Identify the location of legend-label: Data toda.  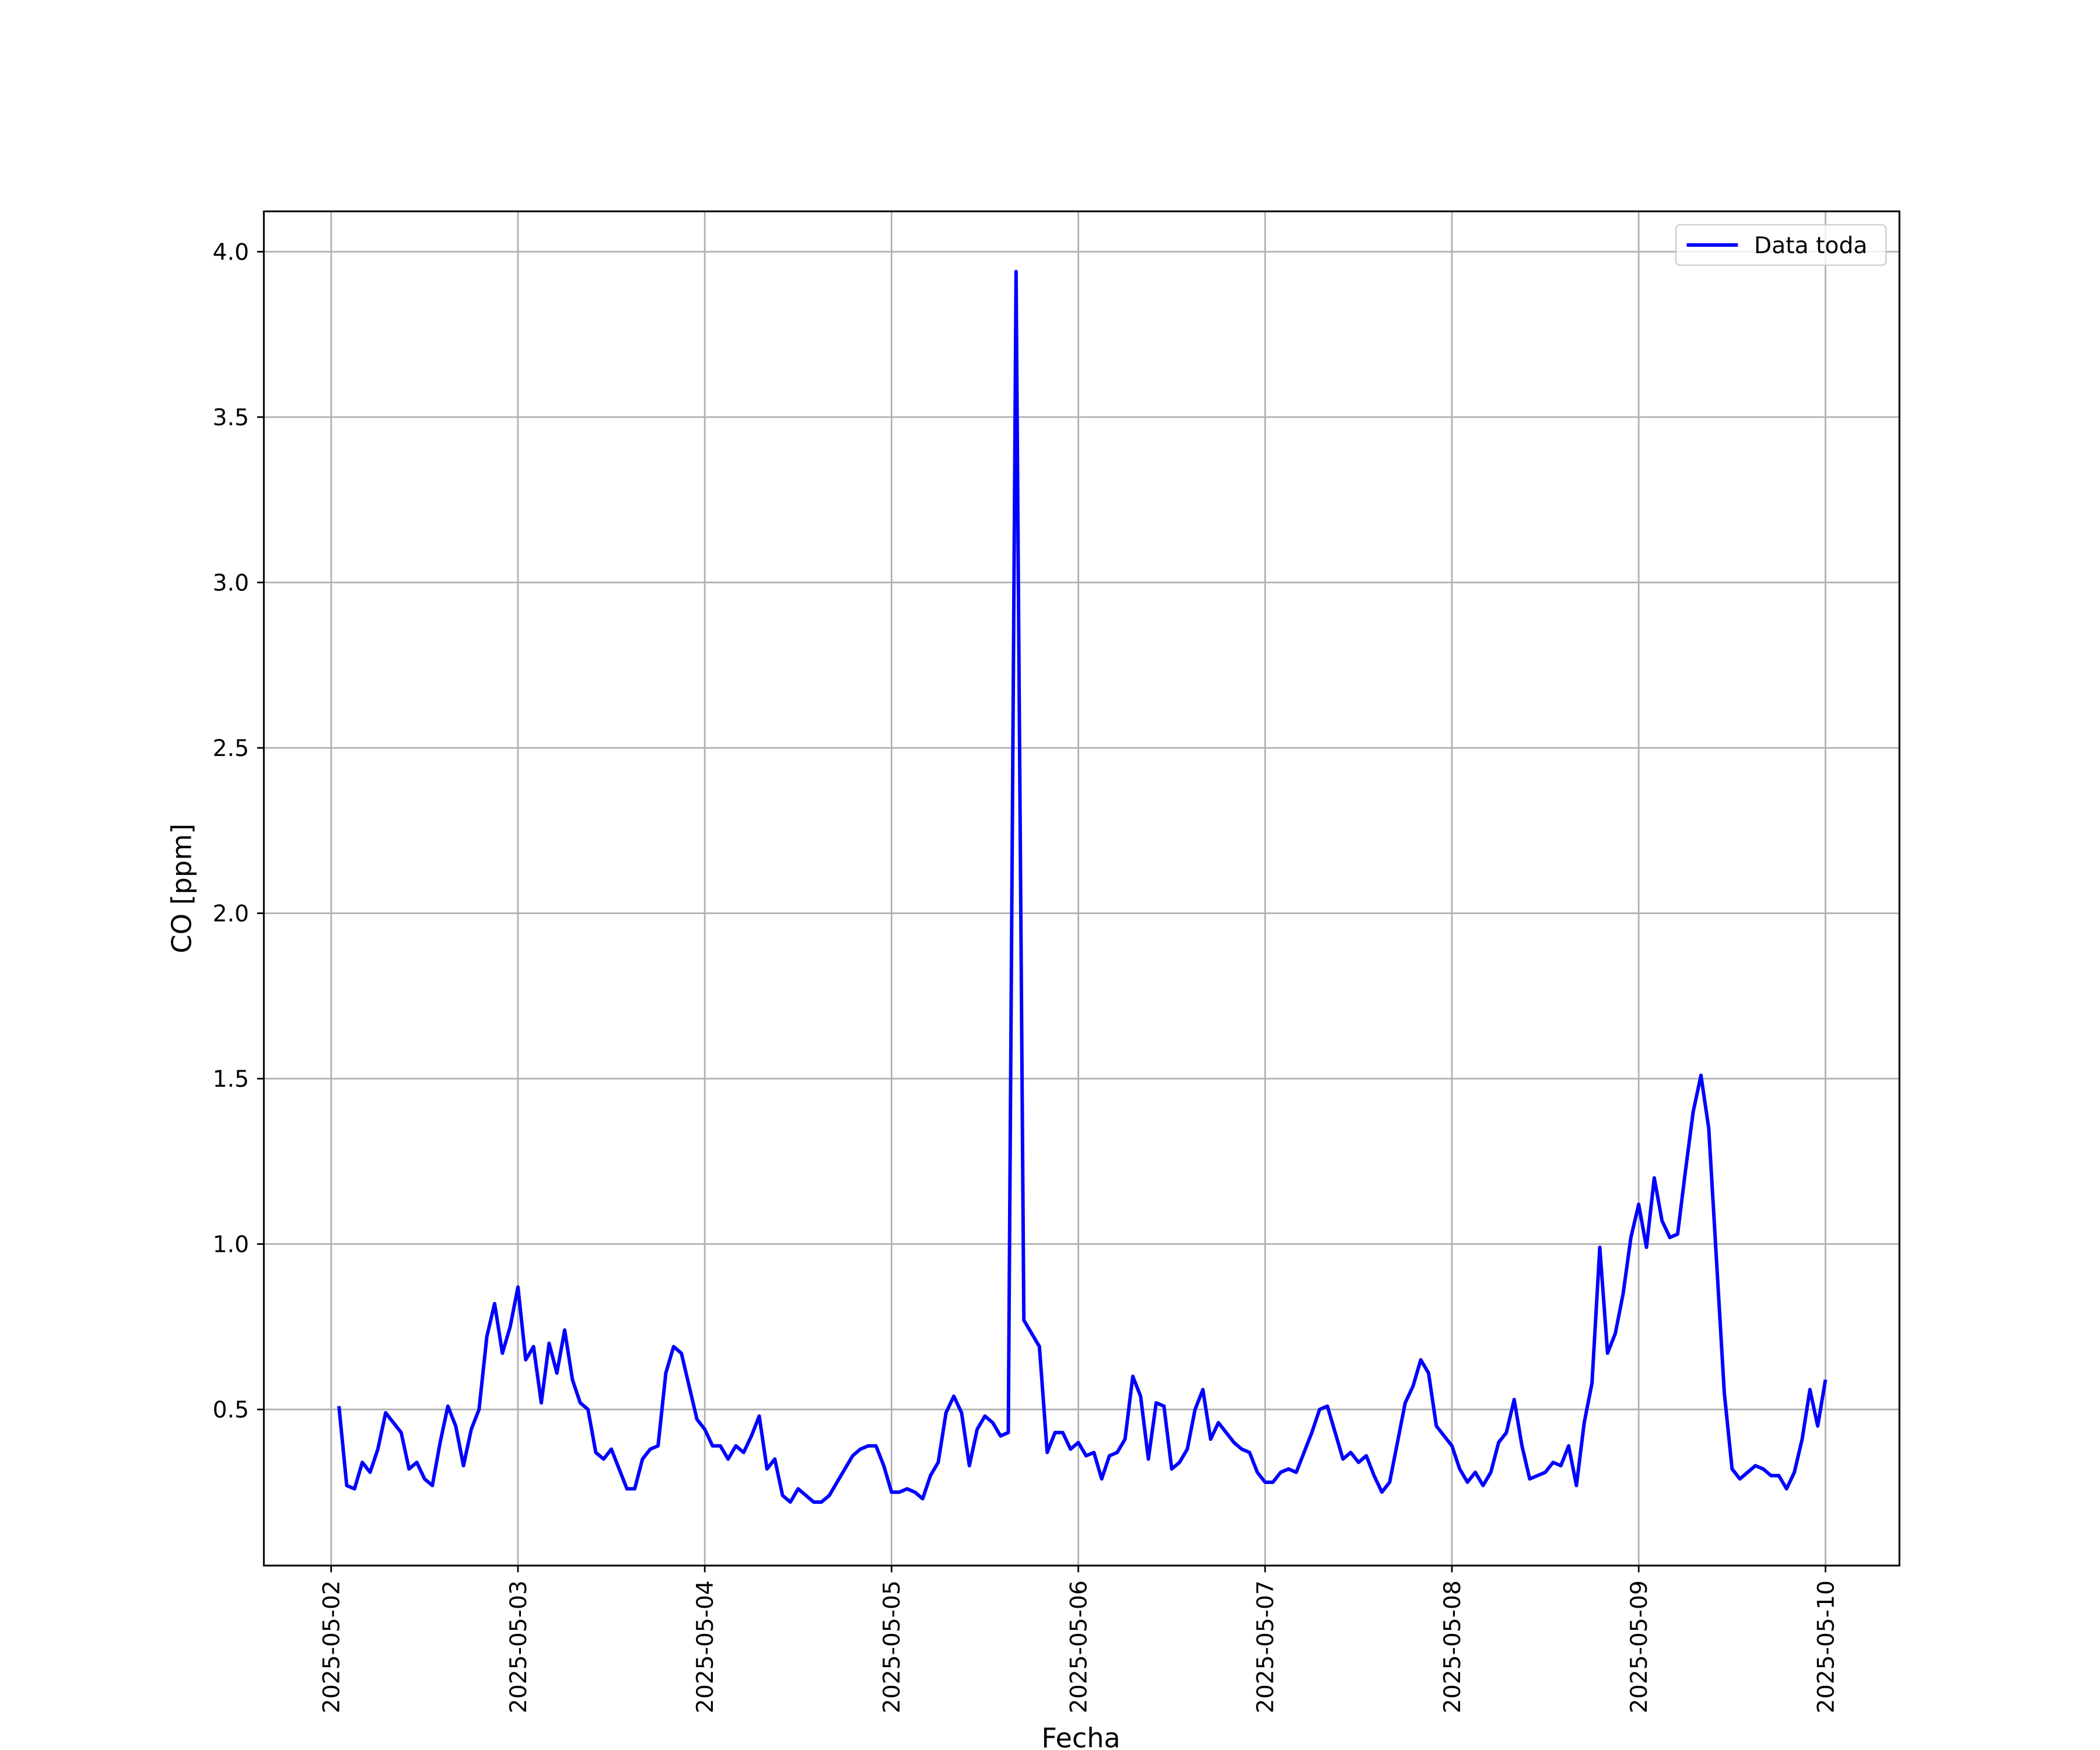
(1810, 246).